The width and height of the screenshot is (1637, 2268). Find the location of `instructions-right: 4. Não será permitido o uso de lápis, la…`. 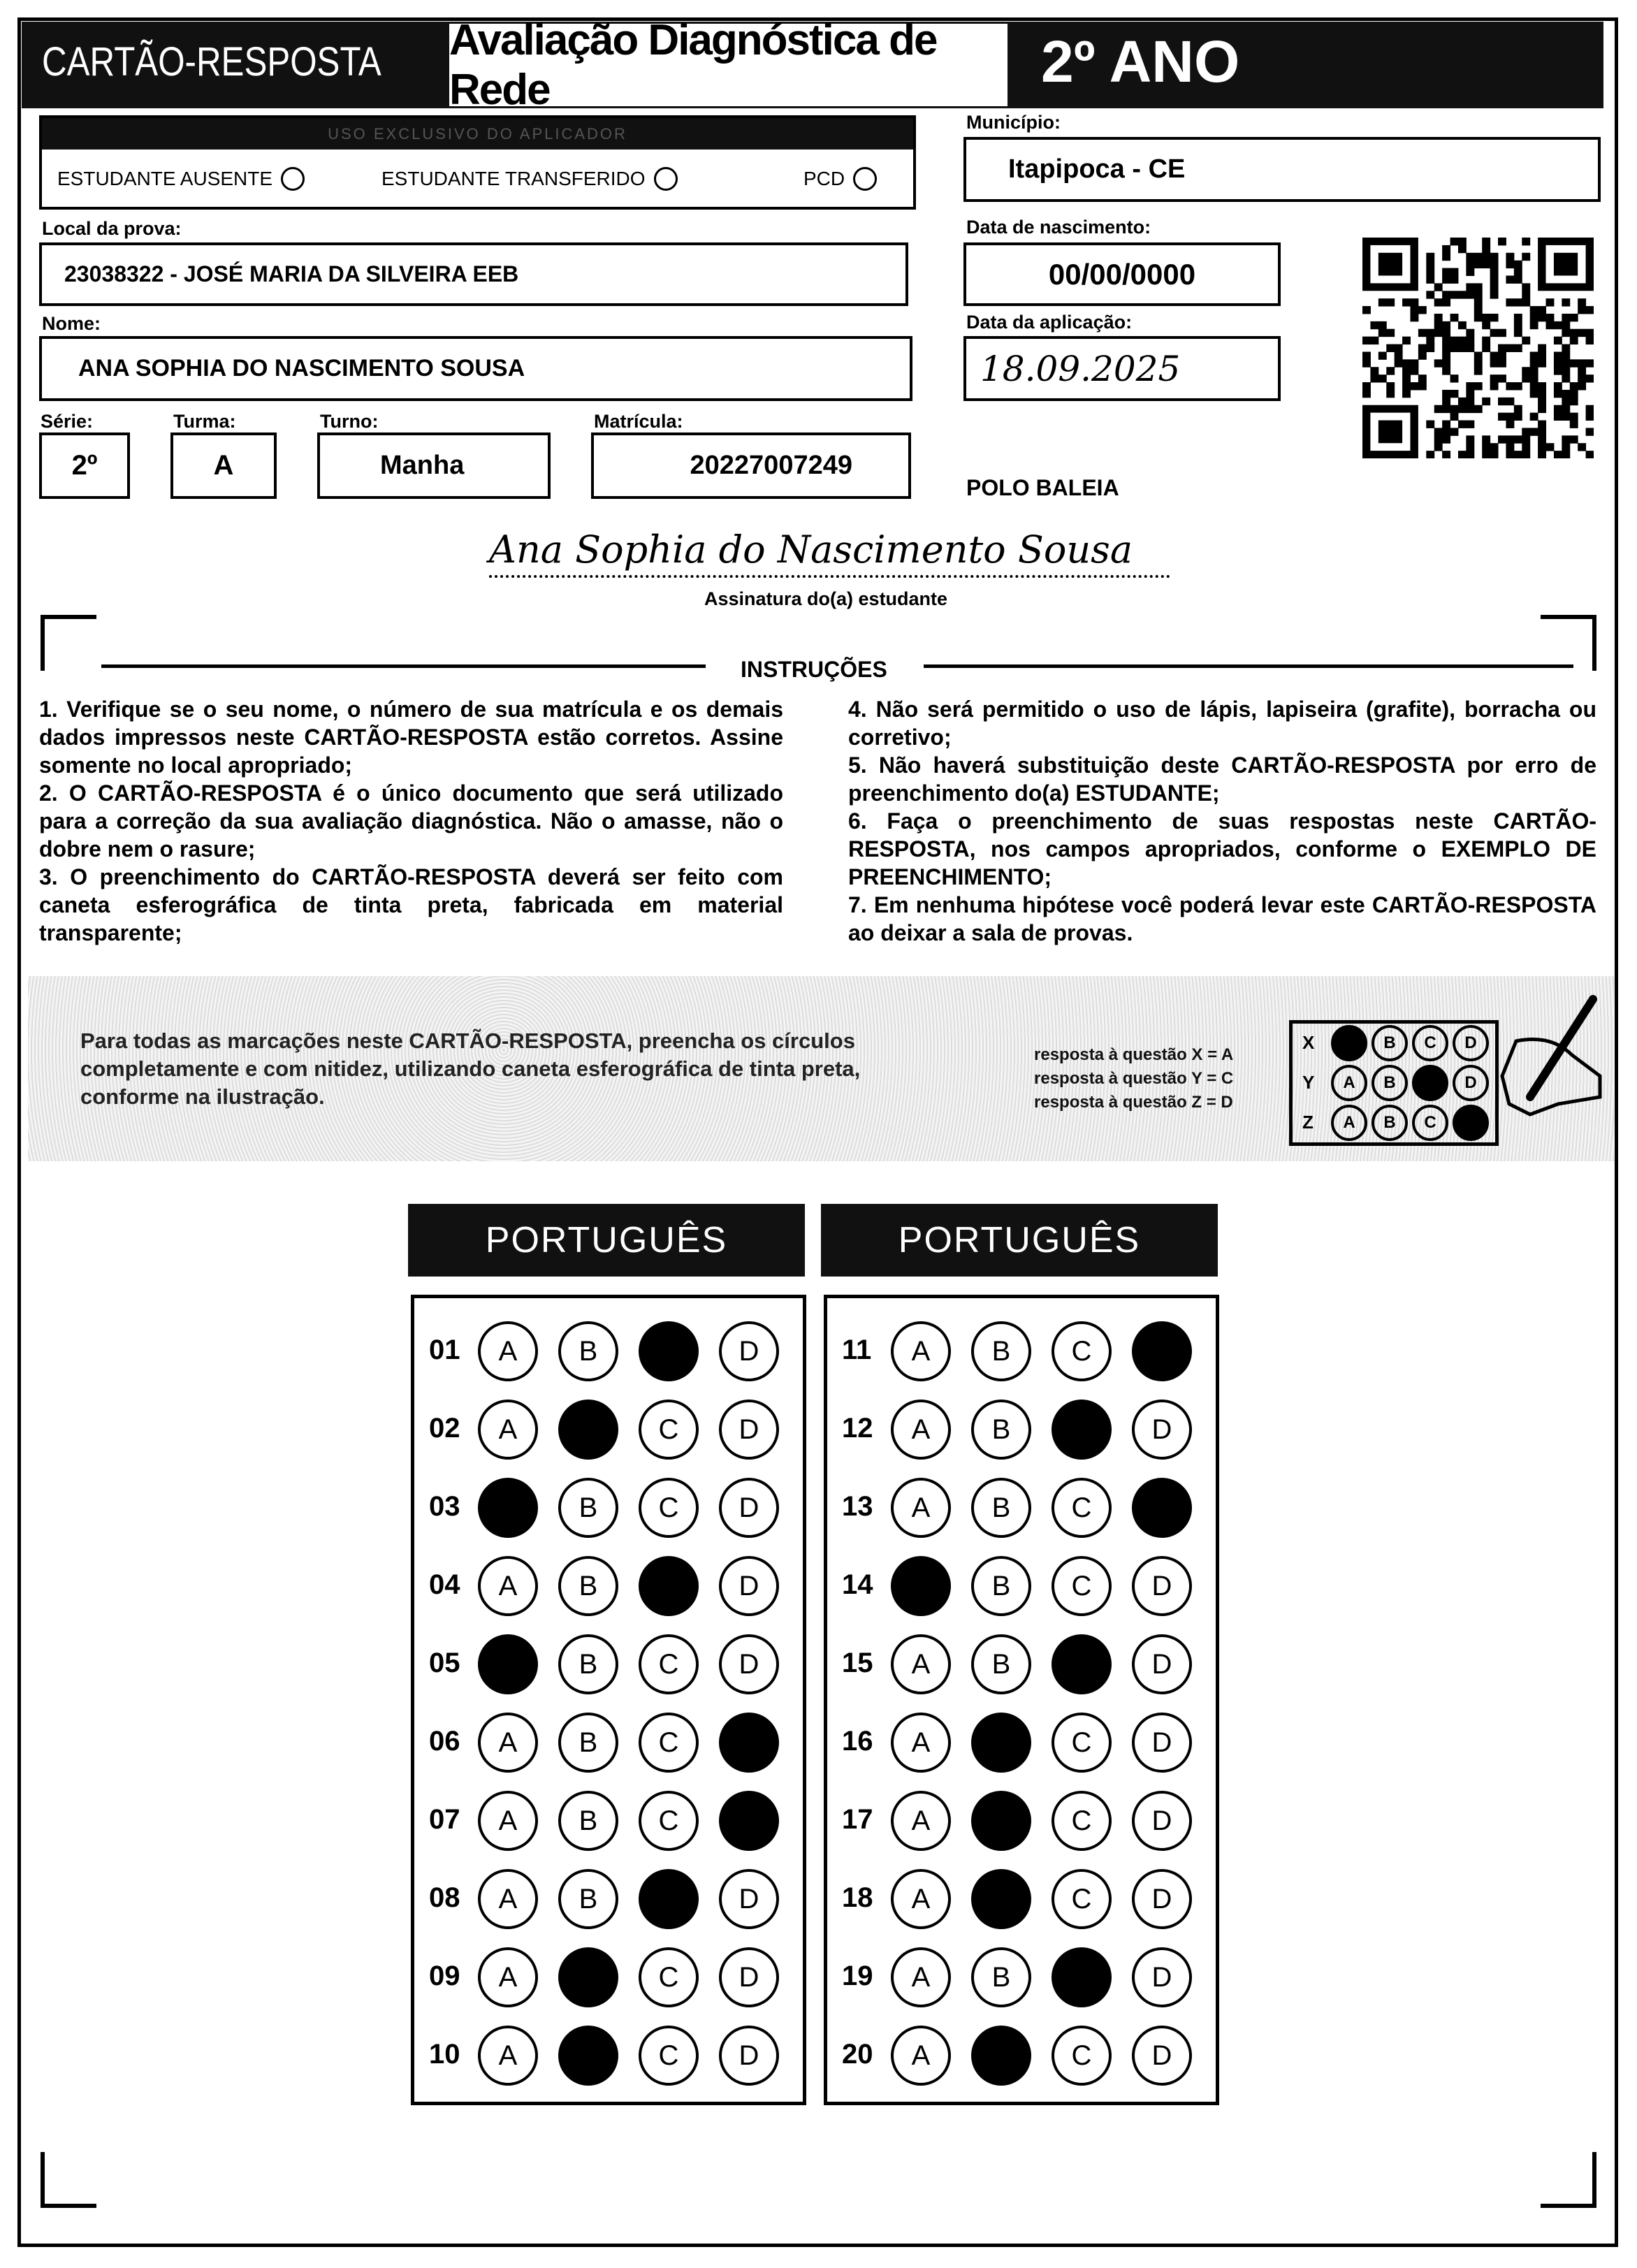

instructions-right: 4. Não será permitido o uso de lápis, la… is located at coordinates (1222, 821).